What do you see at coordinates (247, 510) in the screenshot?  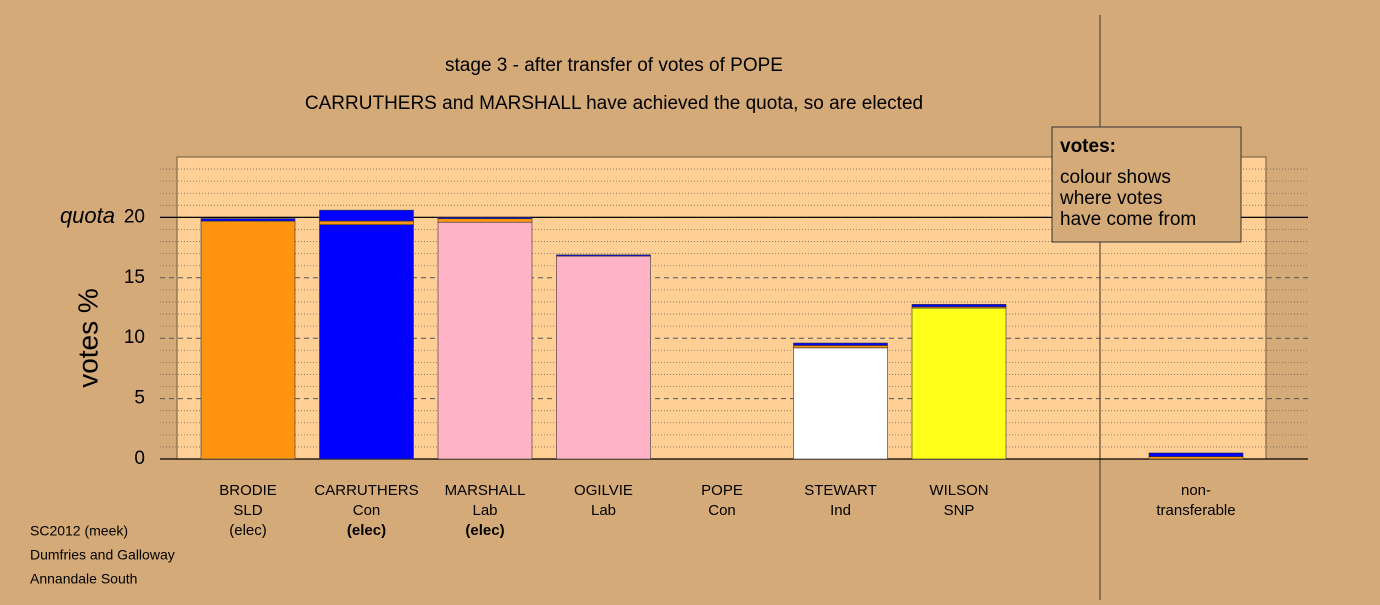 I see `x-tick-label: SLD` at bounding box center [247, 510].